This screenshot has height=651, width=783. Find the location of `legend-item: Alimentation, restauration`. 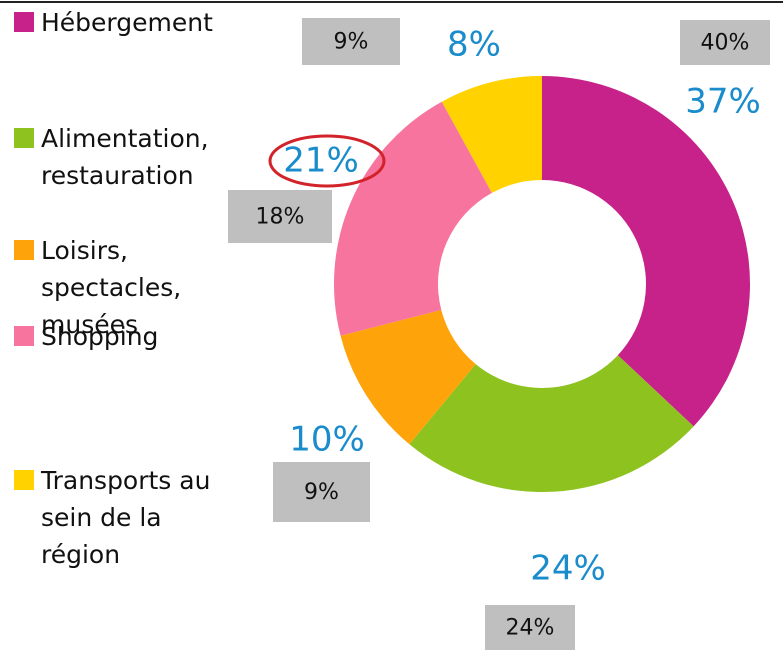

legend-item: Alimentation, restauration is located at coordinates (121, 157).